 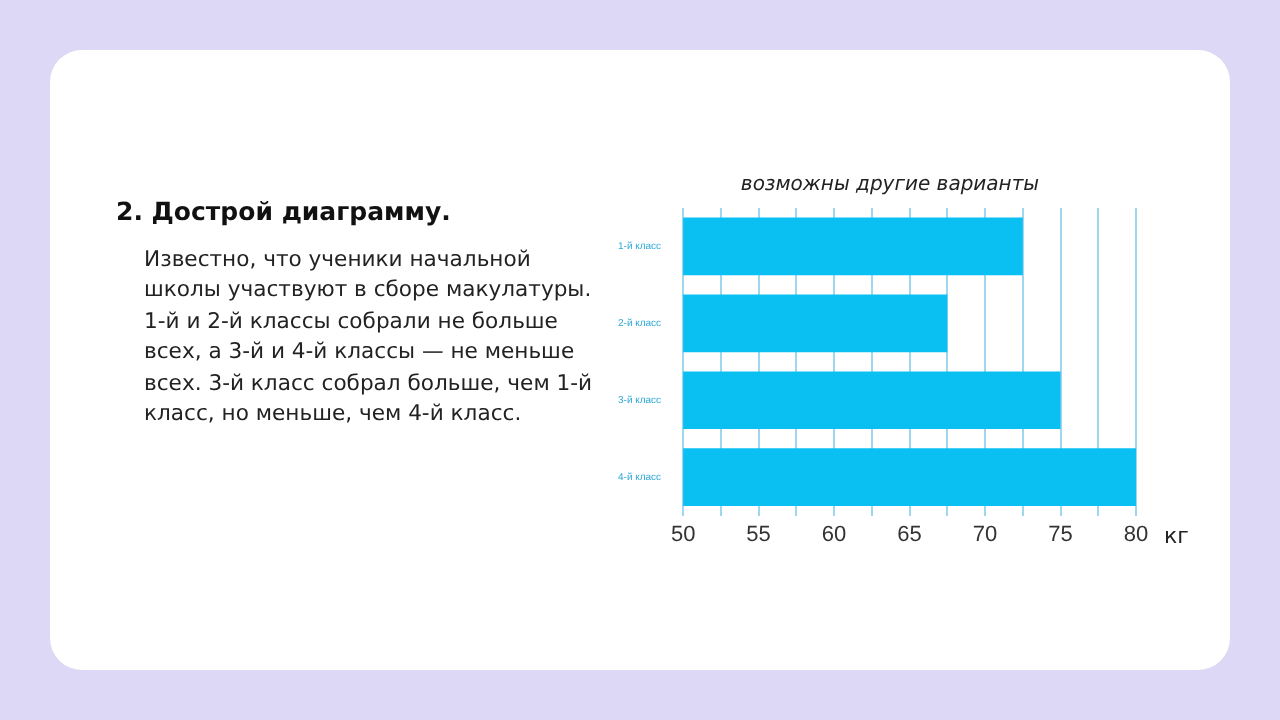 What do you see at coordinates (1136, 534) in the screenshot?
I see `x-tick-label: 80` at bounding box center [1136, 534].